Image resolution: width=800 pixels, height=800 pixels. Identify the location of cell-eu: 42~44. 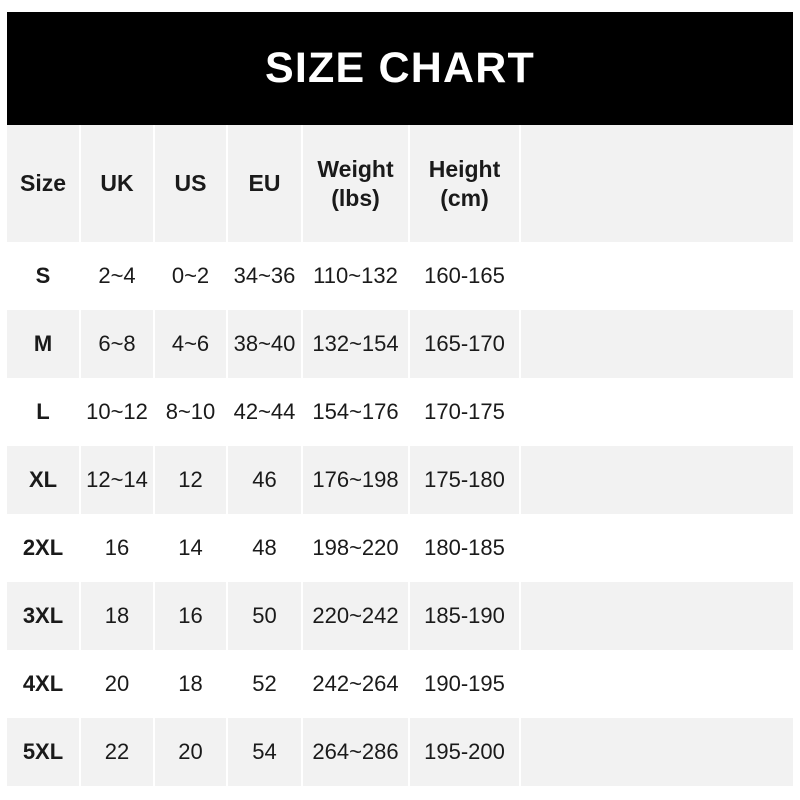
(265, 412).